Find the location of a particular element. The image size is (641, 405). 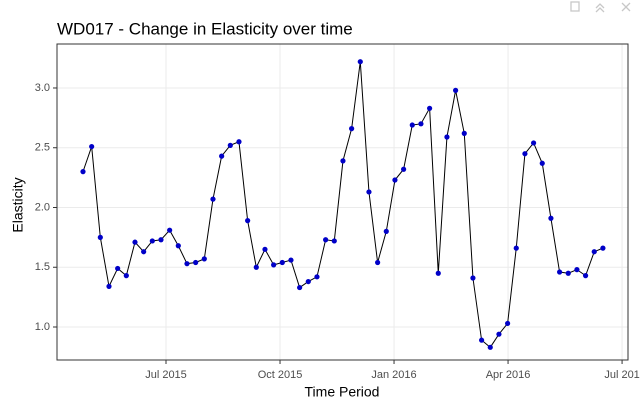

collapse-icon is located at coordinates (600, 8).